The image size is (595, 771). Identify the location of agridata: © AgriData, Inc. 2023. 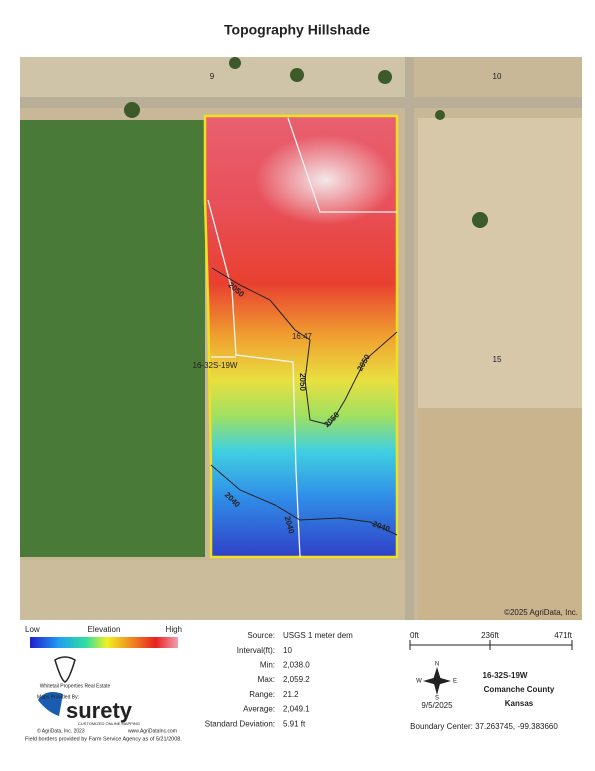
(61, 730).